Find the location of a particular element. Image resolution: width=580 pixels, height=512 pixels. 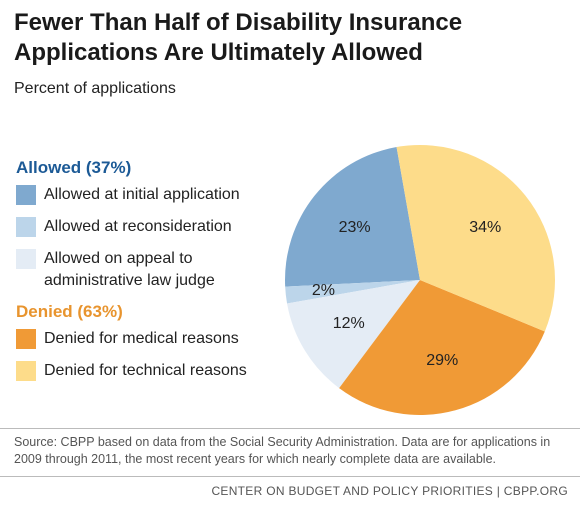

legend-item: Denied for technical reasons is located at coordinates (146, 371).